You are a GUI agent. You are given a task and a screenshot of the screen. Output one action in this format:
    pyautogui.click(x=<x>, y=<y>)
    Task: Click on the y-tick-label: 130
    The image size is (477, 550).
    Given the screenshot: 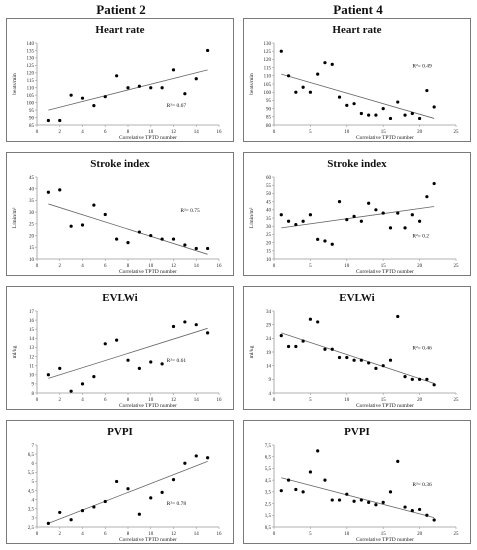 What is the action you would take?
    pyautogui.click(x=31, y=59)
    